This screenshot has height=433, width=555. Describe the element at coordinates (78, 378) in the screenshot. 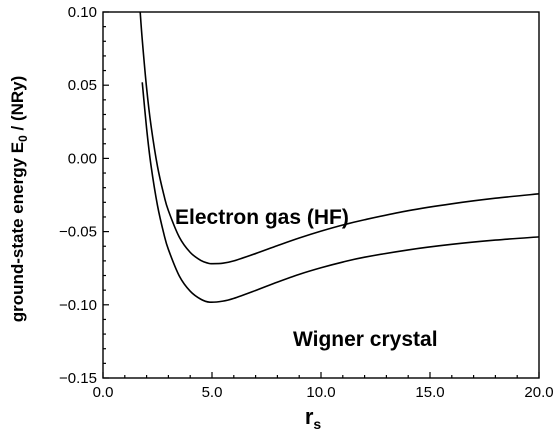

I see `y-tick-label: −0.15` at that location.